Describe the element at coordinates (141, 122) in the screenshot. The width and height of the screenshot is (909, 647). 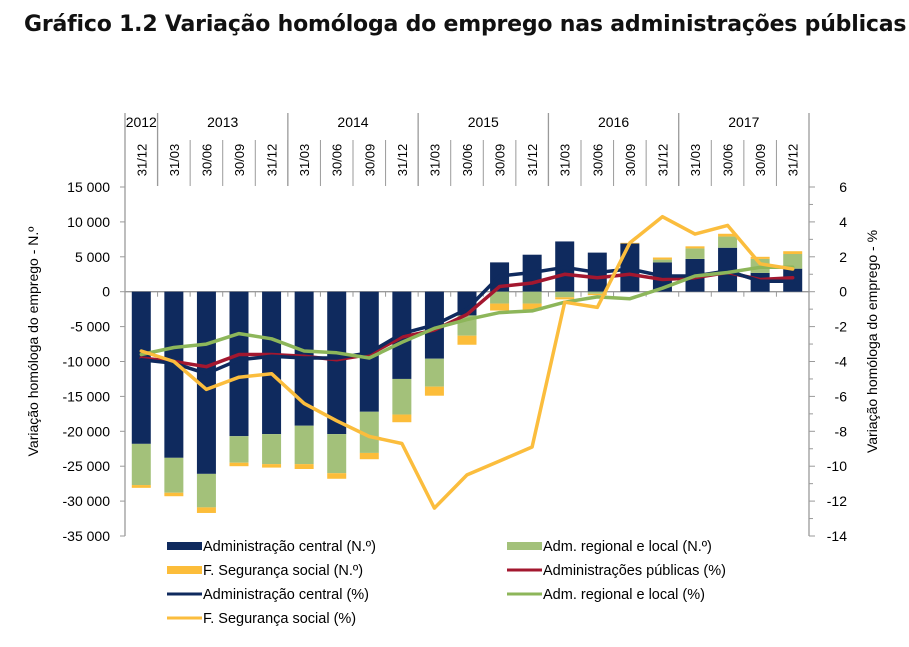
I see `year-label: 2012` at that location.